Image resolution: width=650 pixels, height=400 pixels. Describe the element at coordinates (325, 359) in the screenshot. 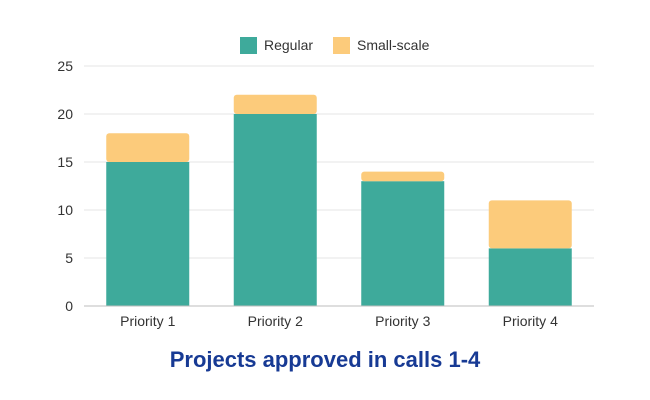

I see `chart-title: Projects approved in calls 1-4` at that location.